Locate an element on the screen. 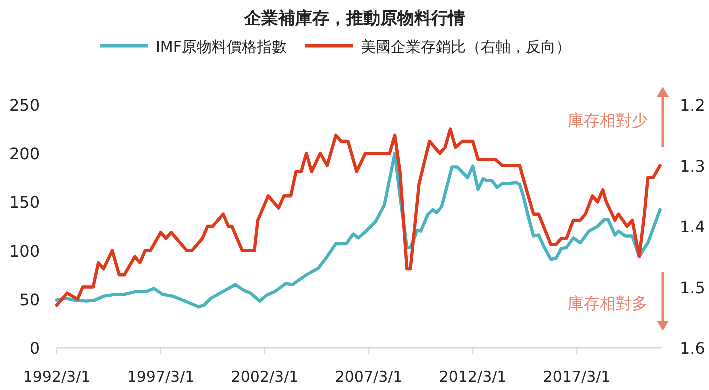 This screenshot has height=390, width=709. y2-tick-label: 1.6 is located at coordinates (693, 348).